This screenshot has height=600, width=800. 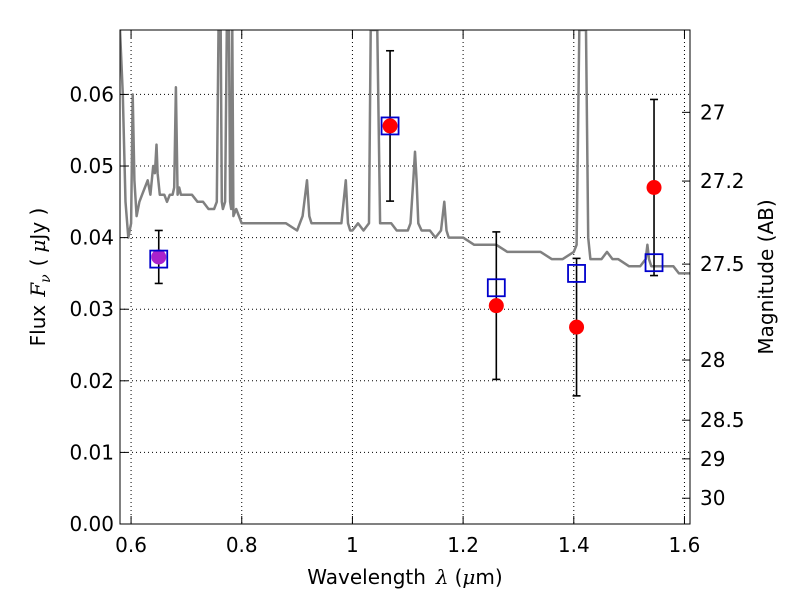 I want to click on y-tick-label: 0.04, so click(x=91, y=238).